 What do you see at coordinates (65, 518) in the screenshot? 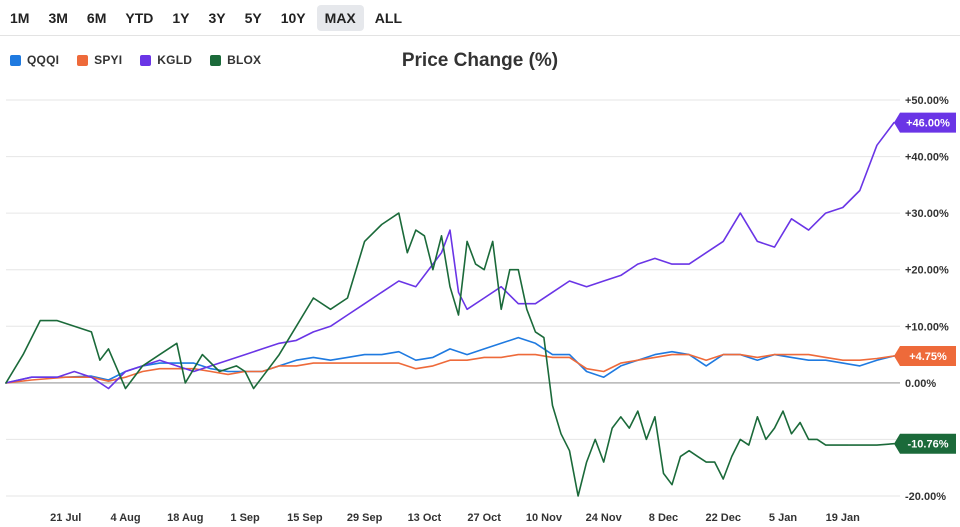
I see `x-tick-label: 21 Jul` at bounding box center [65, 518].